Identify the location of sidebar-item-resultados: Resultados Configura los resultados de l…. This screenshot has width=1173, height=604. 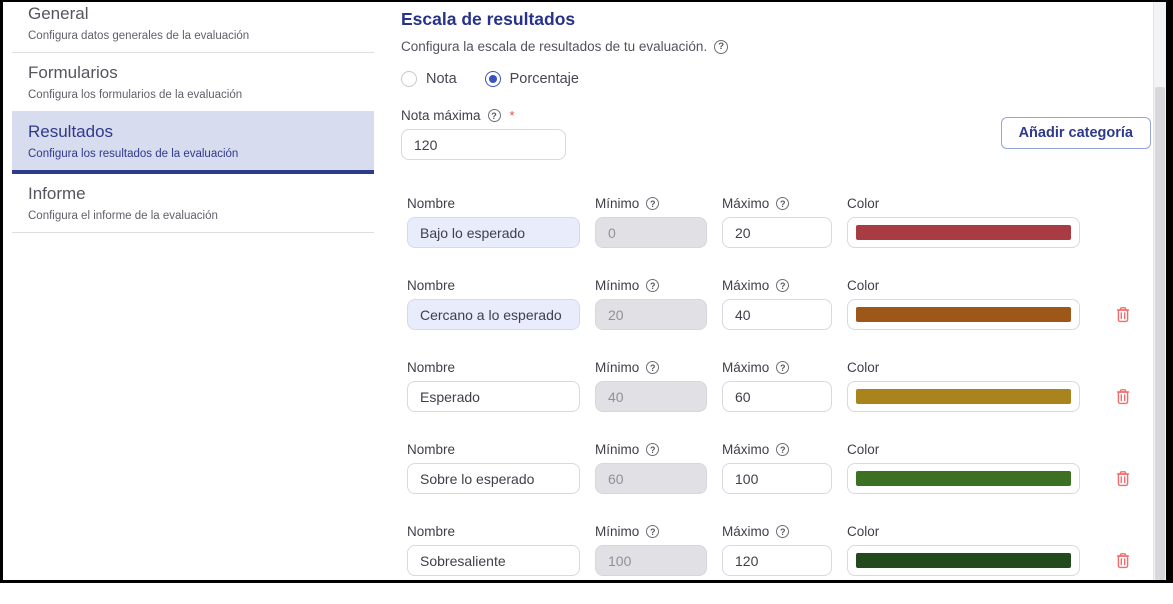
(193, 143).